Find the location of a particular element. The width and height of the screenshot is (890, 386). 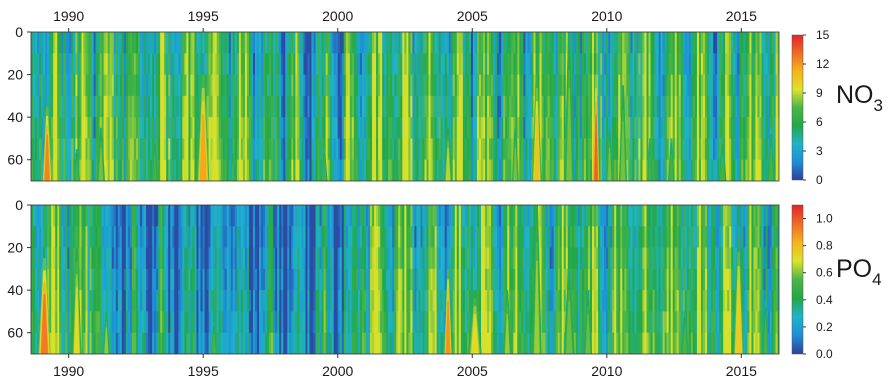

y-tick-label: 60 is located at coordinates (15, 160).